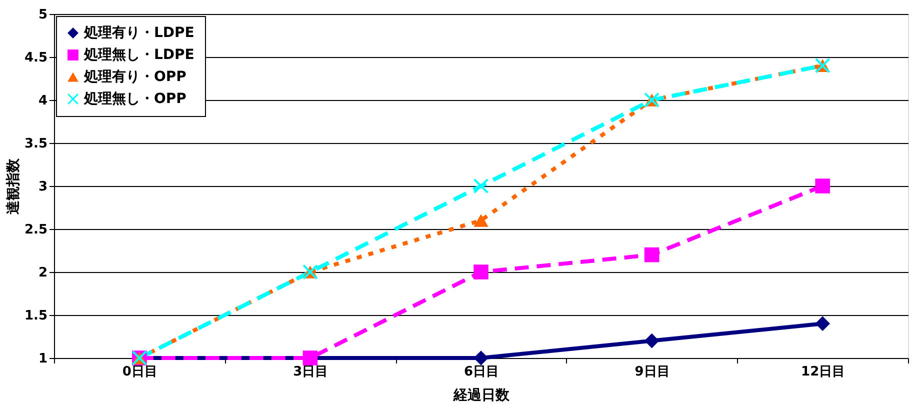  Describe the element at coordinates (36, 58) in the screenshot. I see `y-tick-label: 4.5` at that location.